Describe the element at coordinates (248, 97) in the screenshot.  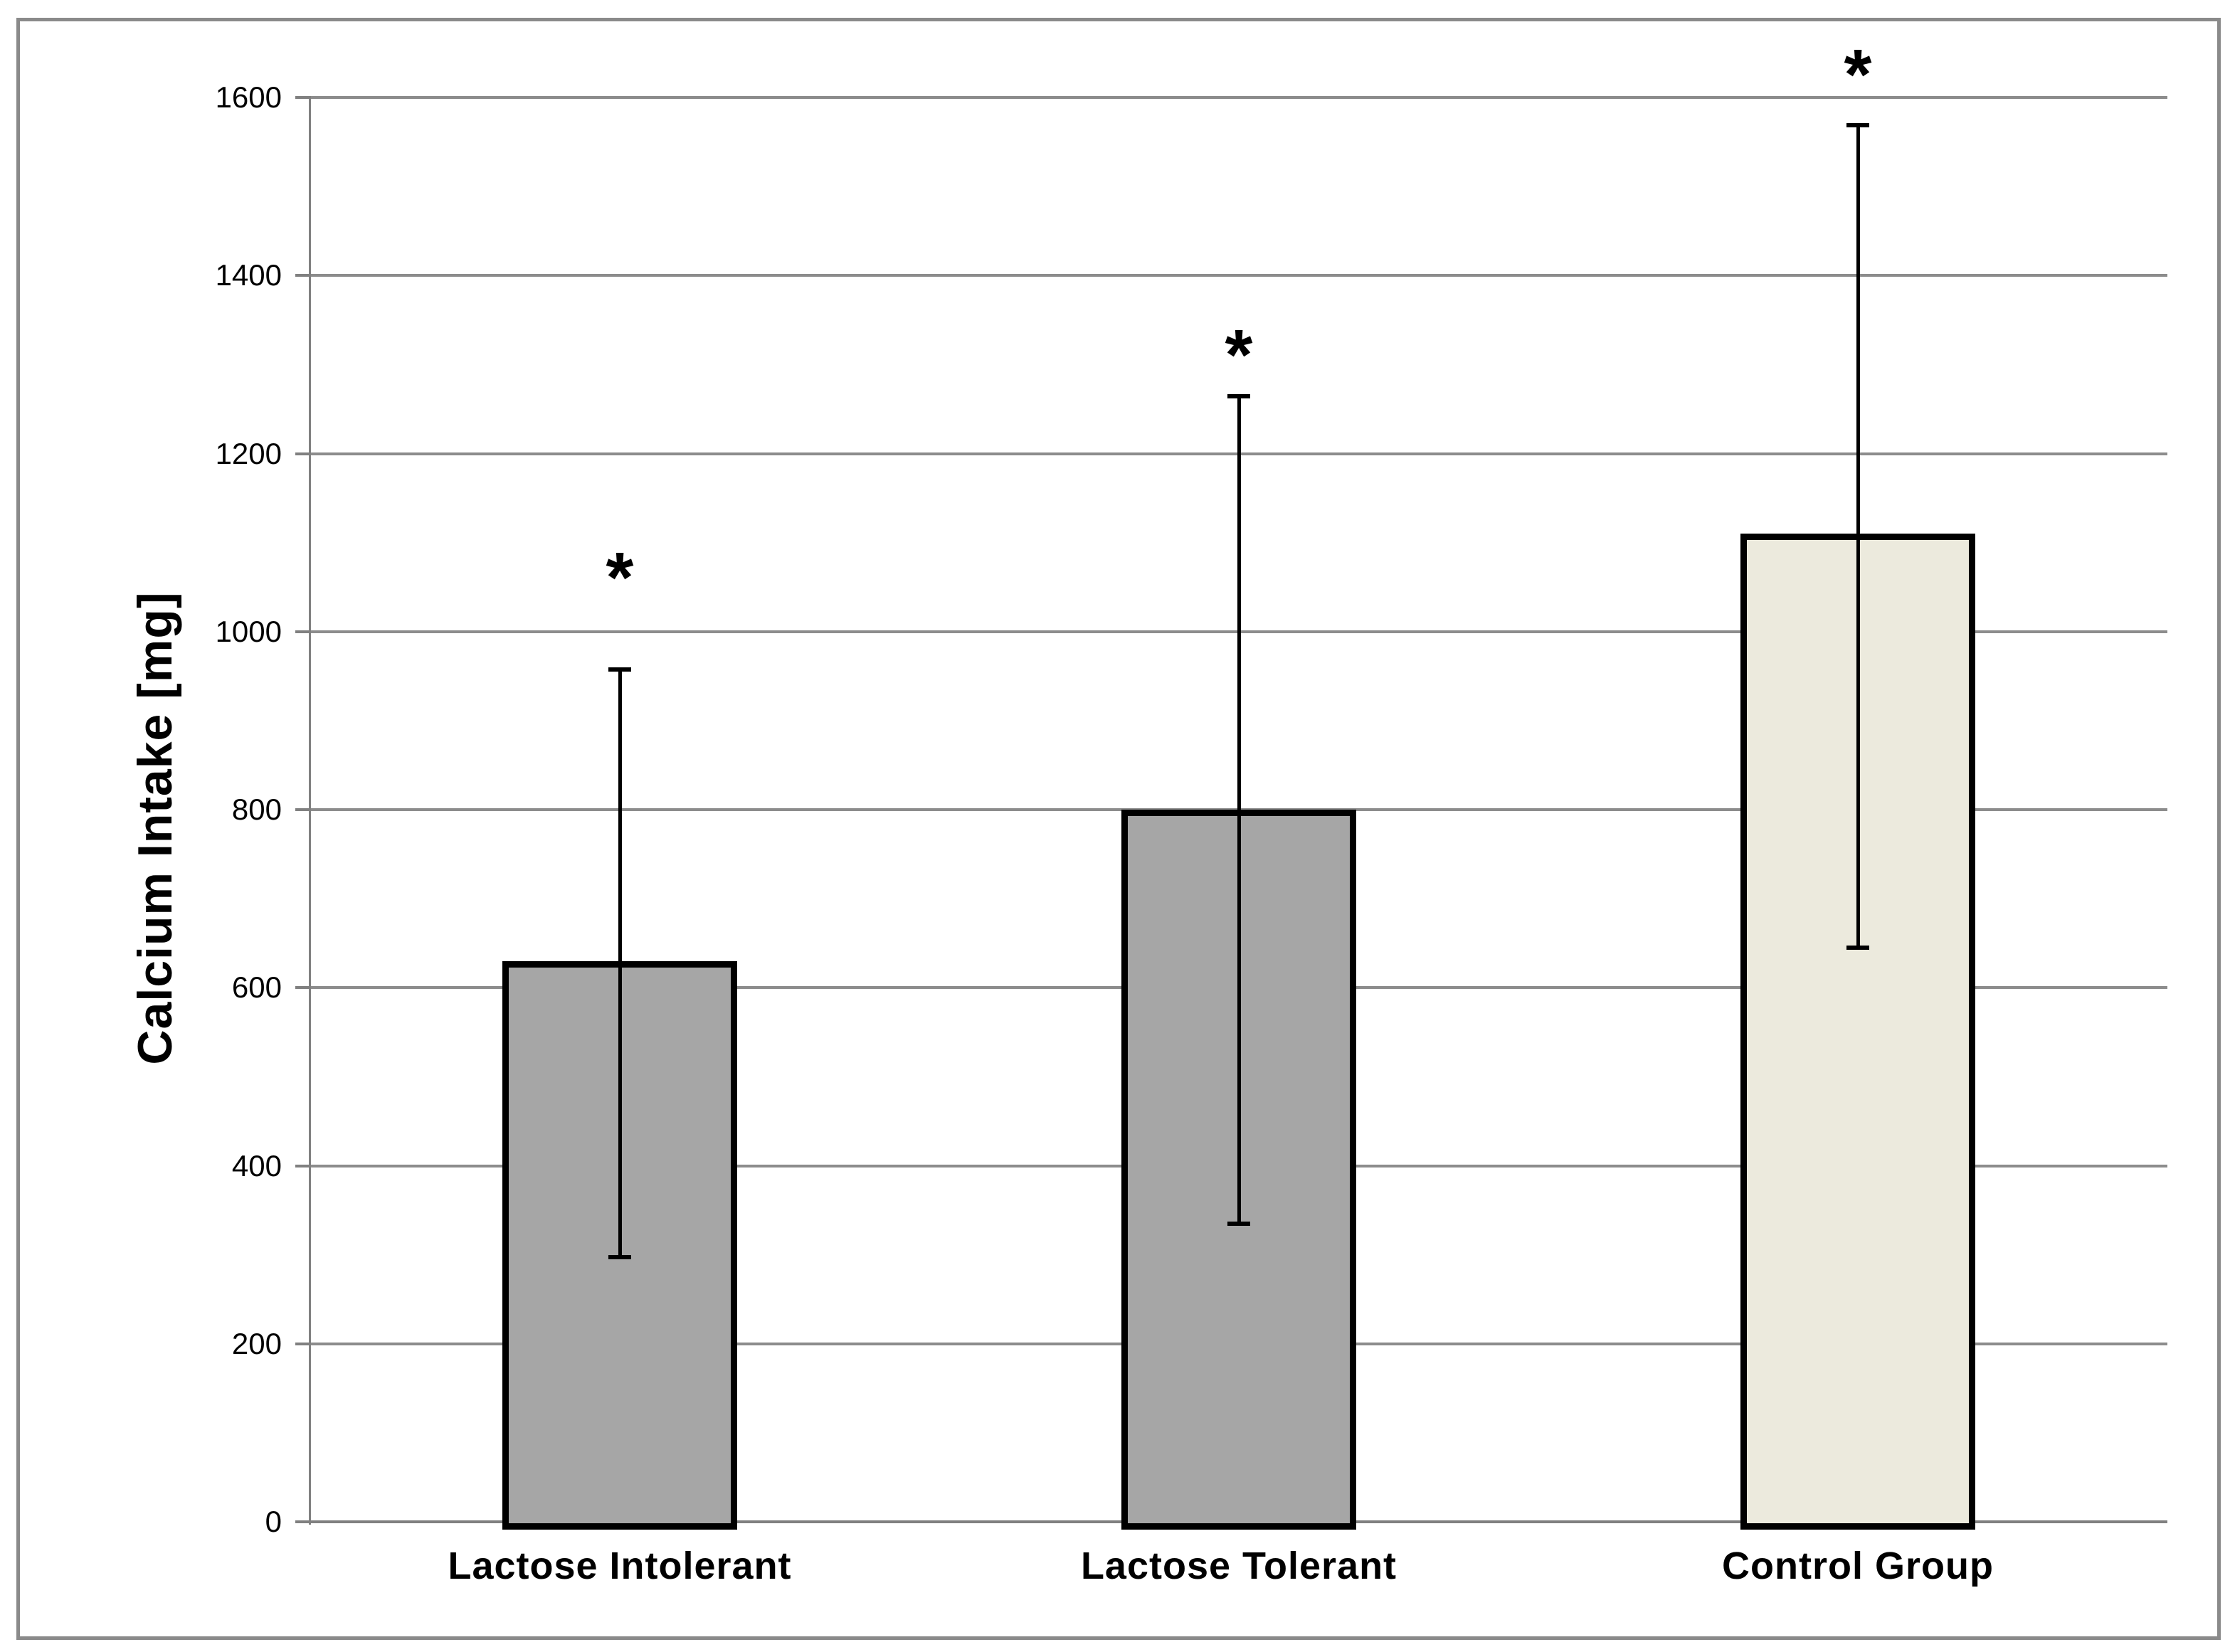
I see `y-tick-label-1600: 1600` at that location.